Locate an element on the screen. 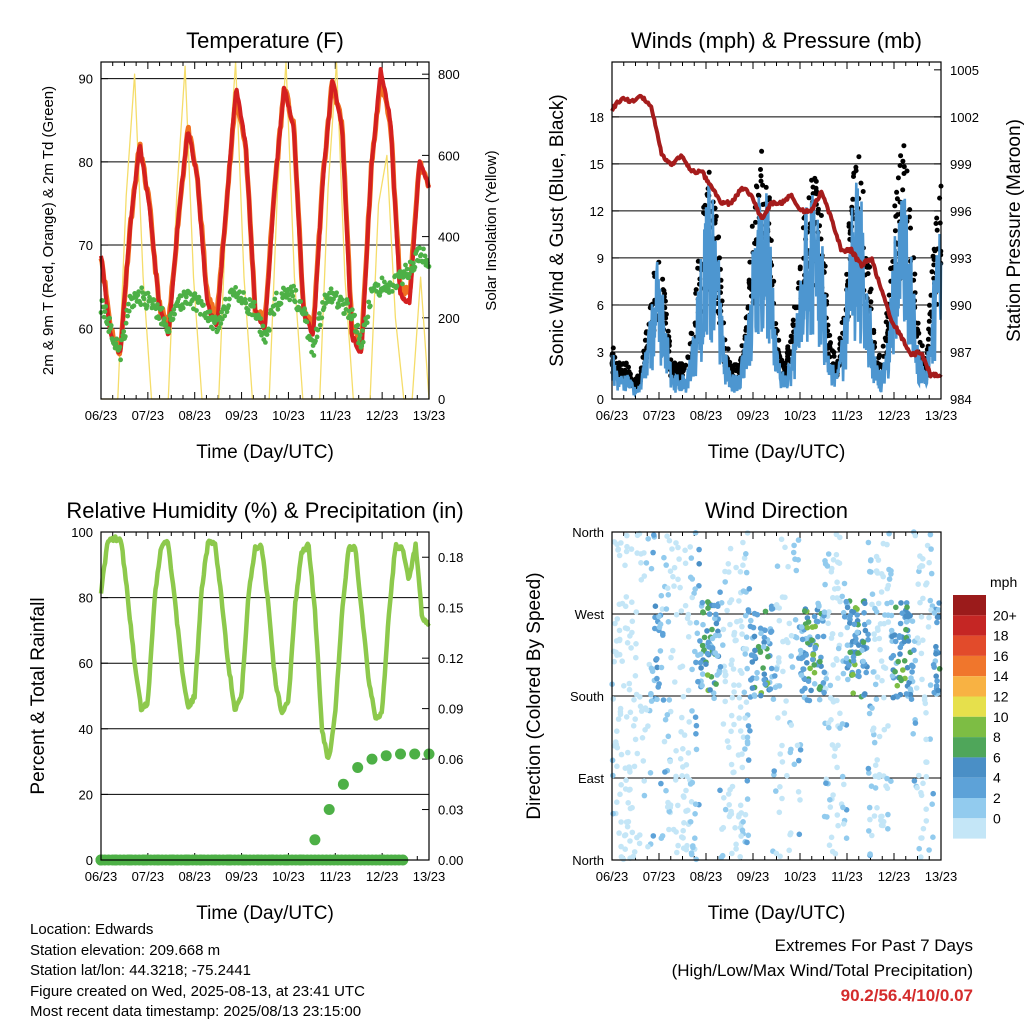  y-right-tick-label: 0.00 is located at coordinates (450, 860).